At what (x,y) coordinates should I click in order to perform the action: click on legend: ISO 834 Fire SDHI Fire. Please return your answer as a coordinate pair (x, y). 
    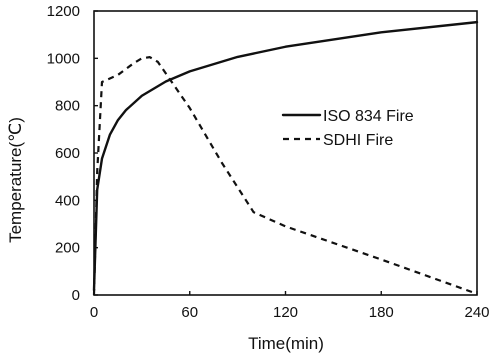
    Looking at the image, I should click on (347, 128).